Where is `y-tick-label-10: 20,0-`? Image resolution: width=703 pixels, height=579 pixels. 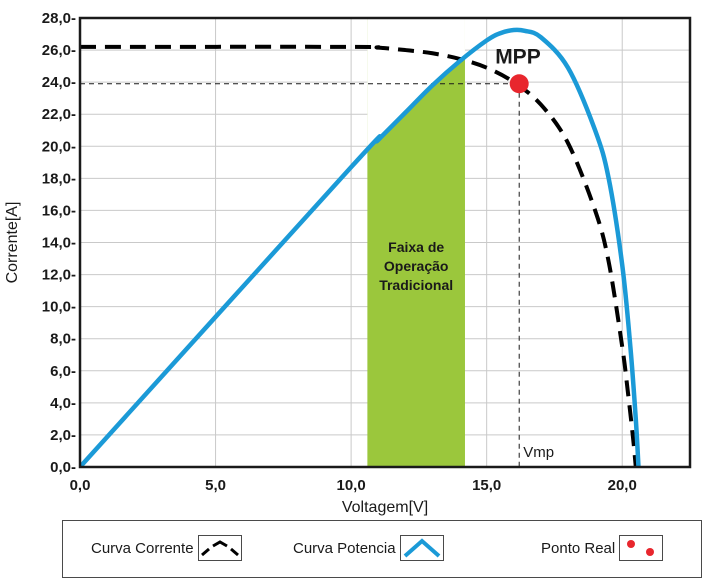
y-tick-label-10: 20,0- is located at coordinates (59, 146).